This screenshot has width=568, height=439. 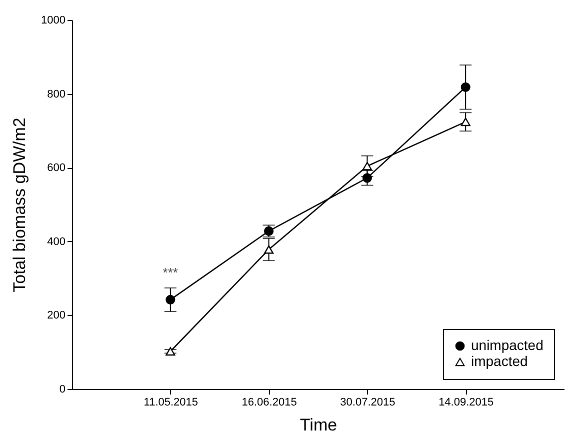 I want to click on y-tick-label: 600, so click(x=56, y=168).